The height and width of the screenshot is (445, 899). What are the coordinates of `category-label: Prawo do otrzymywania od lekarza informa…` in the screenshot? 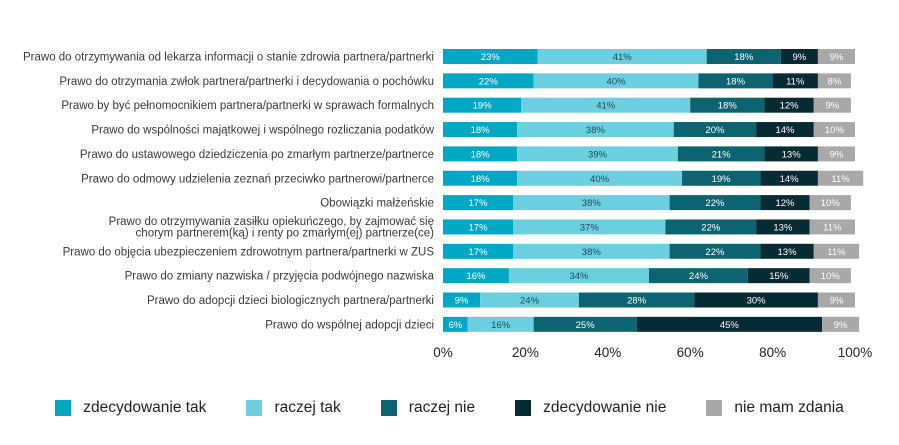 It's located at (228, 58).